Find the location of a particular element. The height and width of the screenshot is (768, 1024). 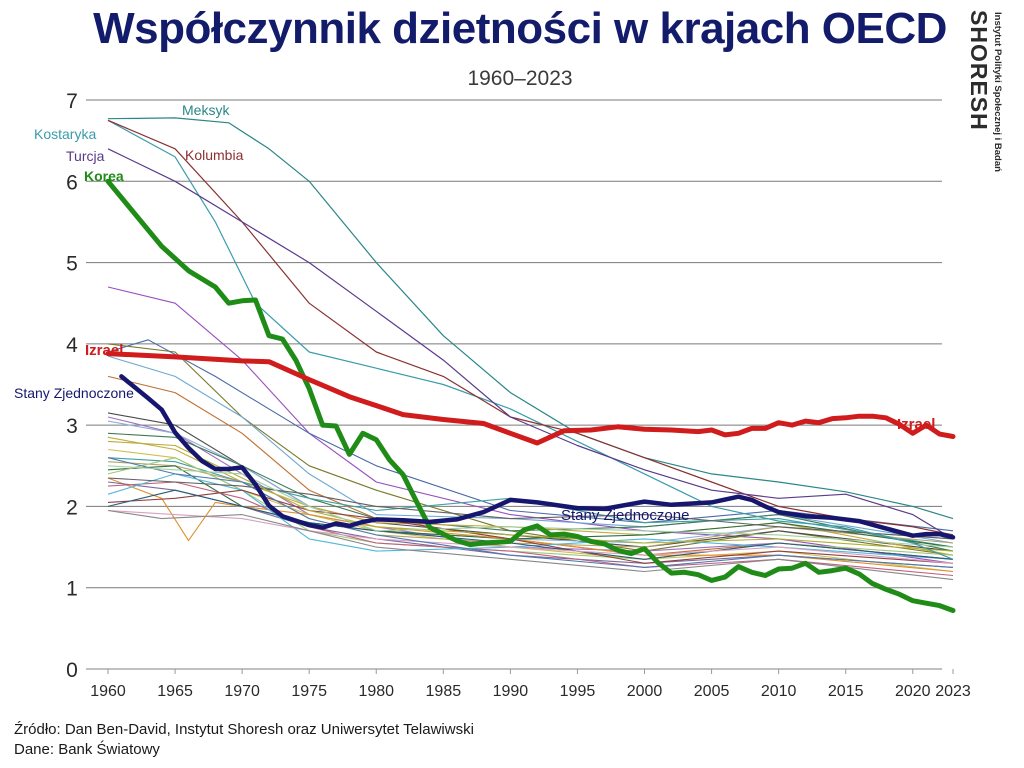

x-tick-label: 2015 is located at coordinates (846, 691).